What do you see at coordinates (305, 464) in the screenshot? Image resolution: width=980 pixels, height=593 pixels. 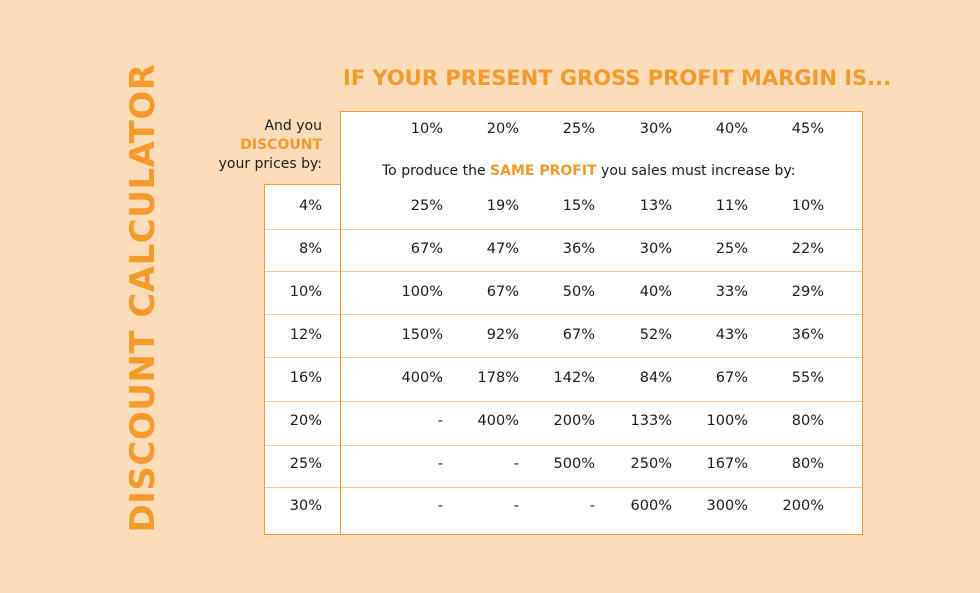 I see `discount-cell: 25%` at bounding box center [305, 464].